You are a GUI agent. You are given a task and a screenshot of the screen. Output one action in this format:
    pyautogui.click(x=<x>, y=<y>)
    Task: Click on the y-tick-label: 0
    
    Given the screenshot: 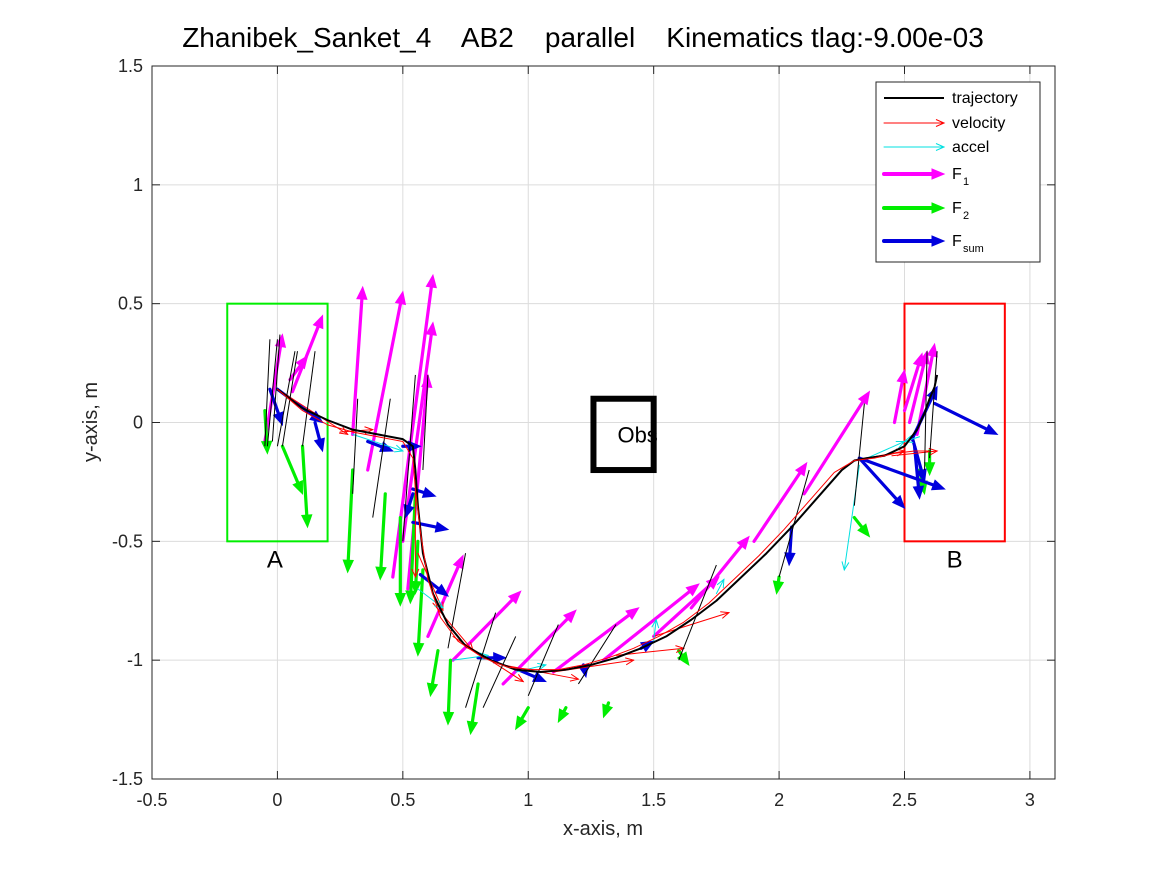 What is the action you would take?
    pyautogui.click(x=138, y=423)
    